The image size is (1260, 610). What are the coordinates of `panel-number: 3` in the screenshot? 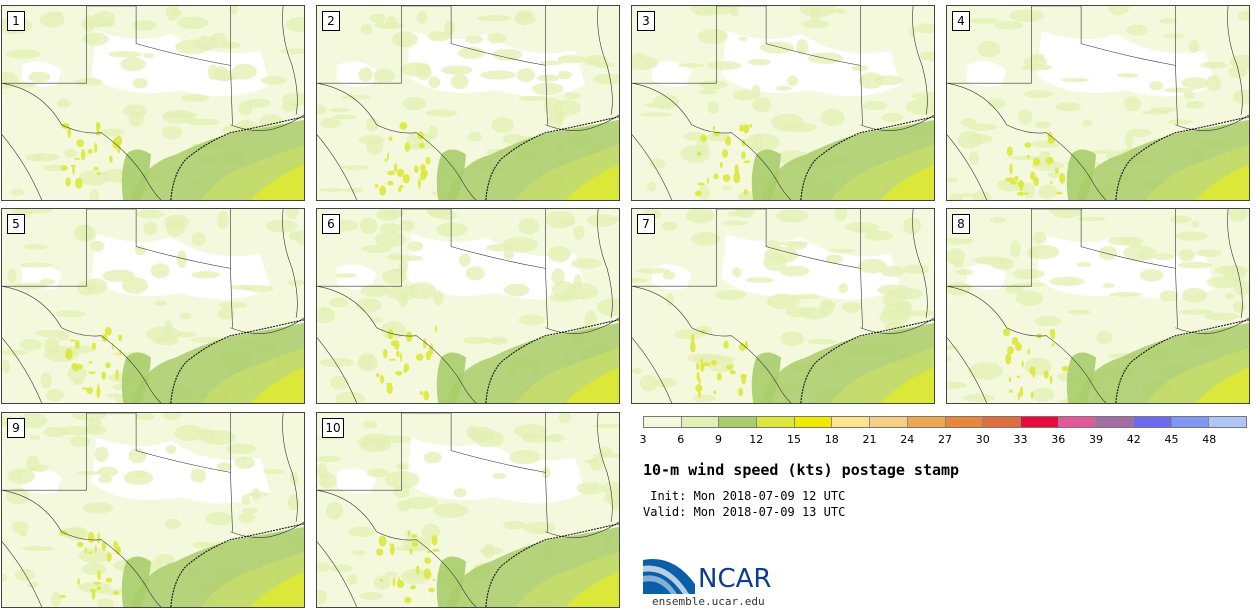 It's located at (646, 21).